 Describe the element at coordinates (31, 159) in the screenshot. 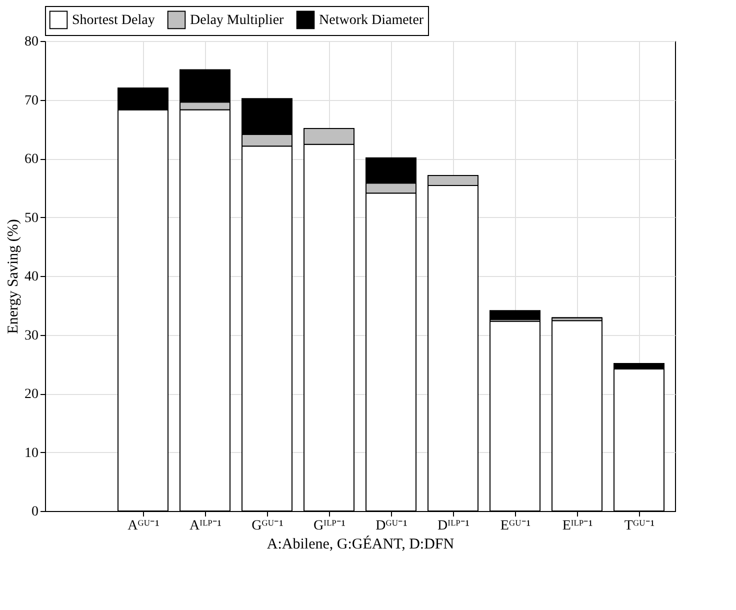

I see `y-tick-label: 60` at that location.